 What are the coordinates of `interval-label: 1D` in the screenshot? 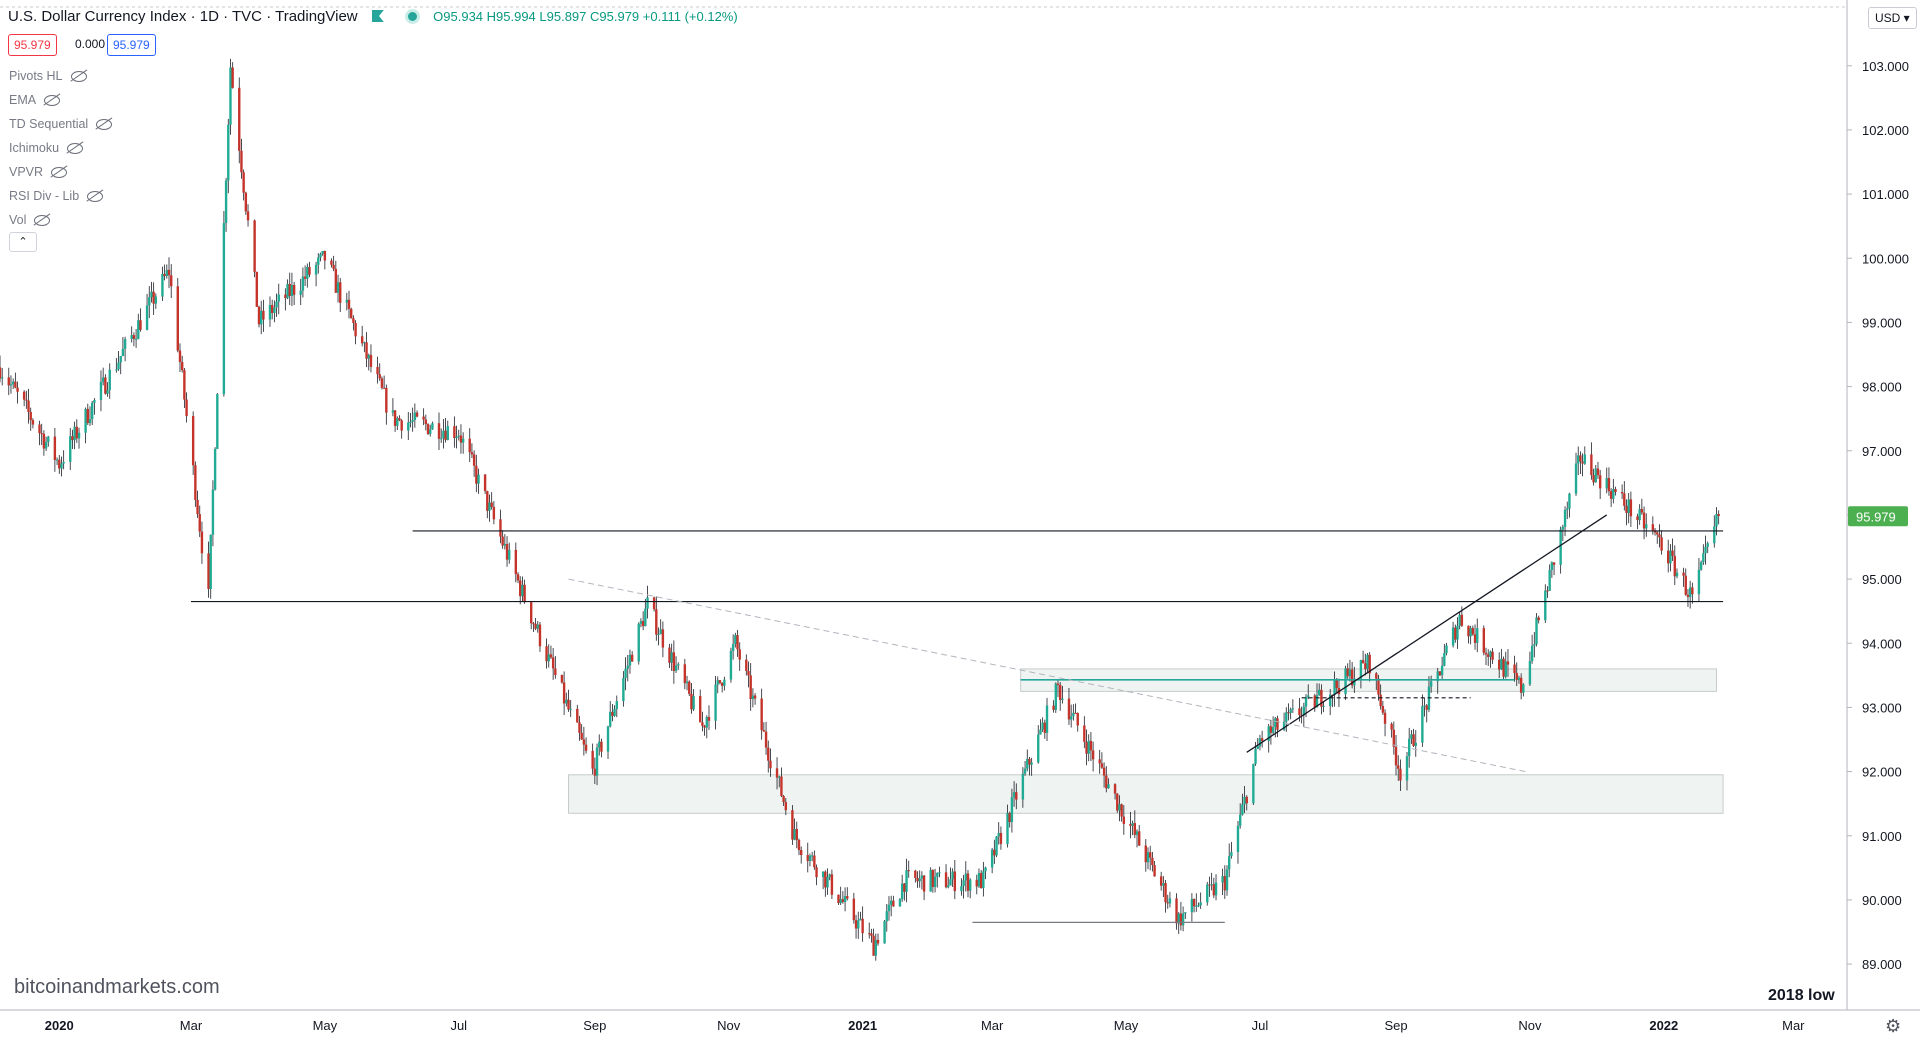 It's located at (209, 16).